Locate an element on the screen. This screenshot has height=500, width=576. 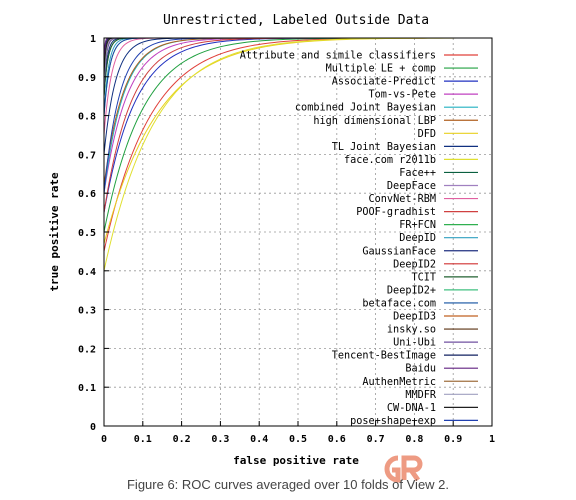
x-tick-label: 0.7 is located at coordinates (376, 439).